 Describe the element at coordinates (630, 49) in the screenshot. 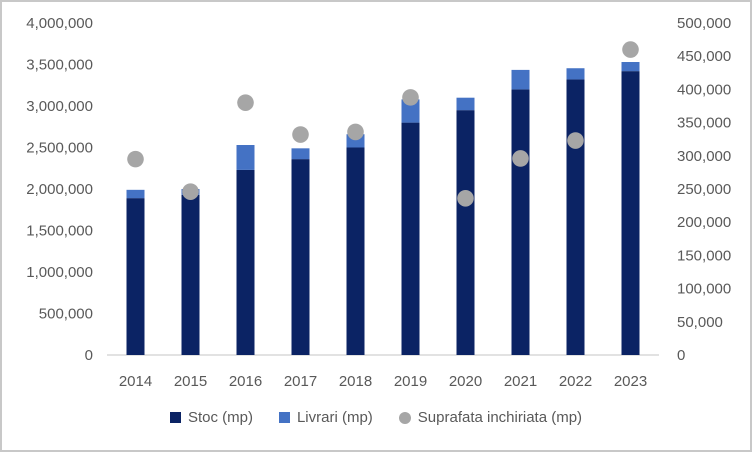

I see `scatter-point-2023` at that location.